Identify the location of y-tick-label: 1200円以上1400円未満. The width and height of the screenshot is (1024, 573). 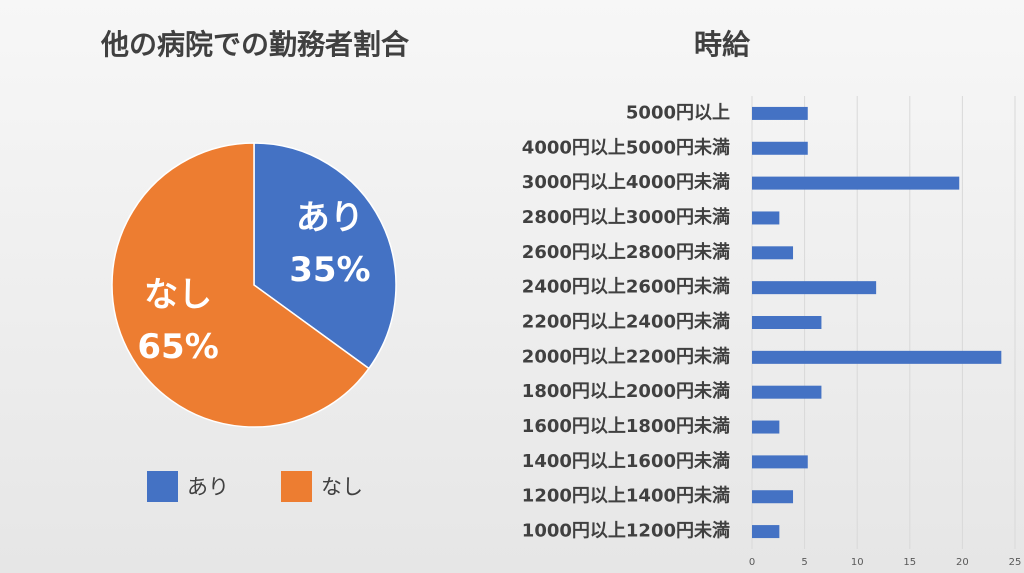
(626, 496).